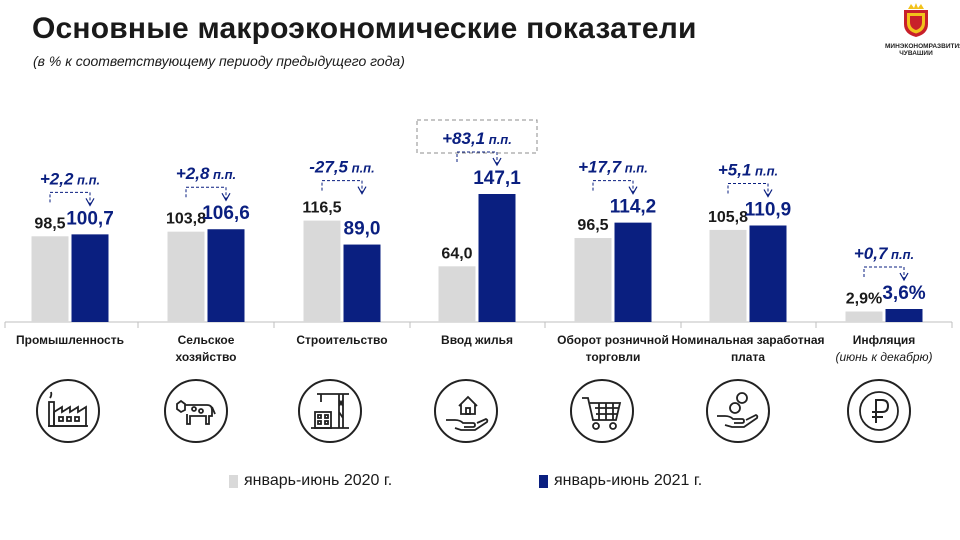 This screenshot has width=960, height=540. What do you see at coordinates (477, 340) in the screenshot?
I see `category-label-3: Ввод жилья` at bounding box center [477, 340].